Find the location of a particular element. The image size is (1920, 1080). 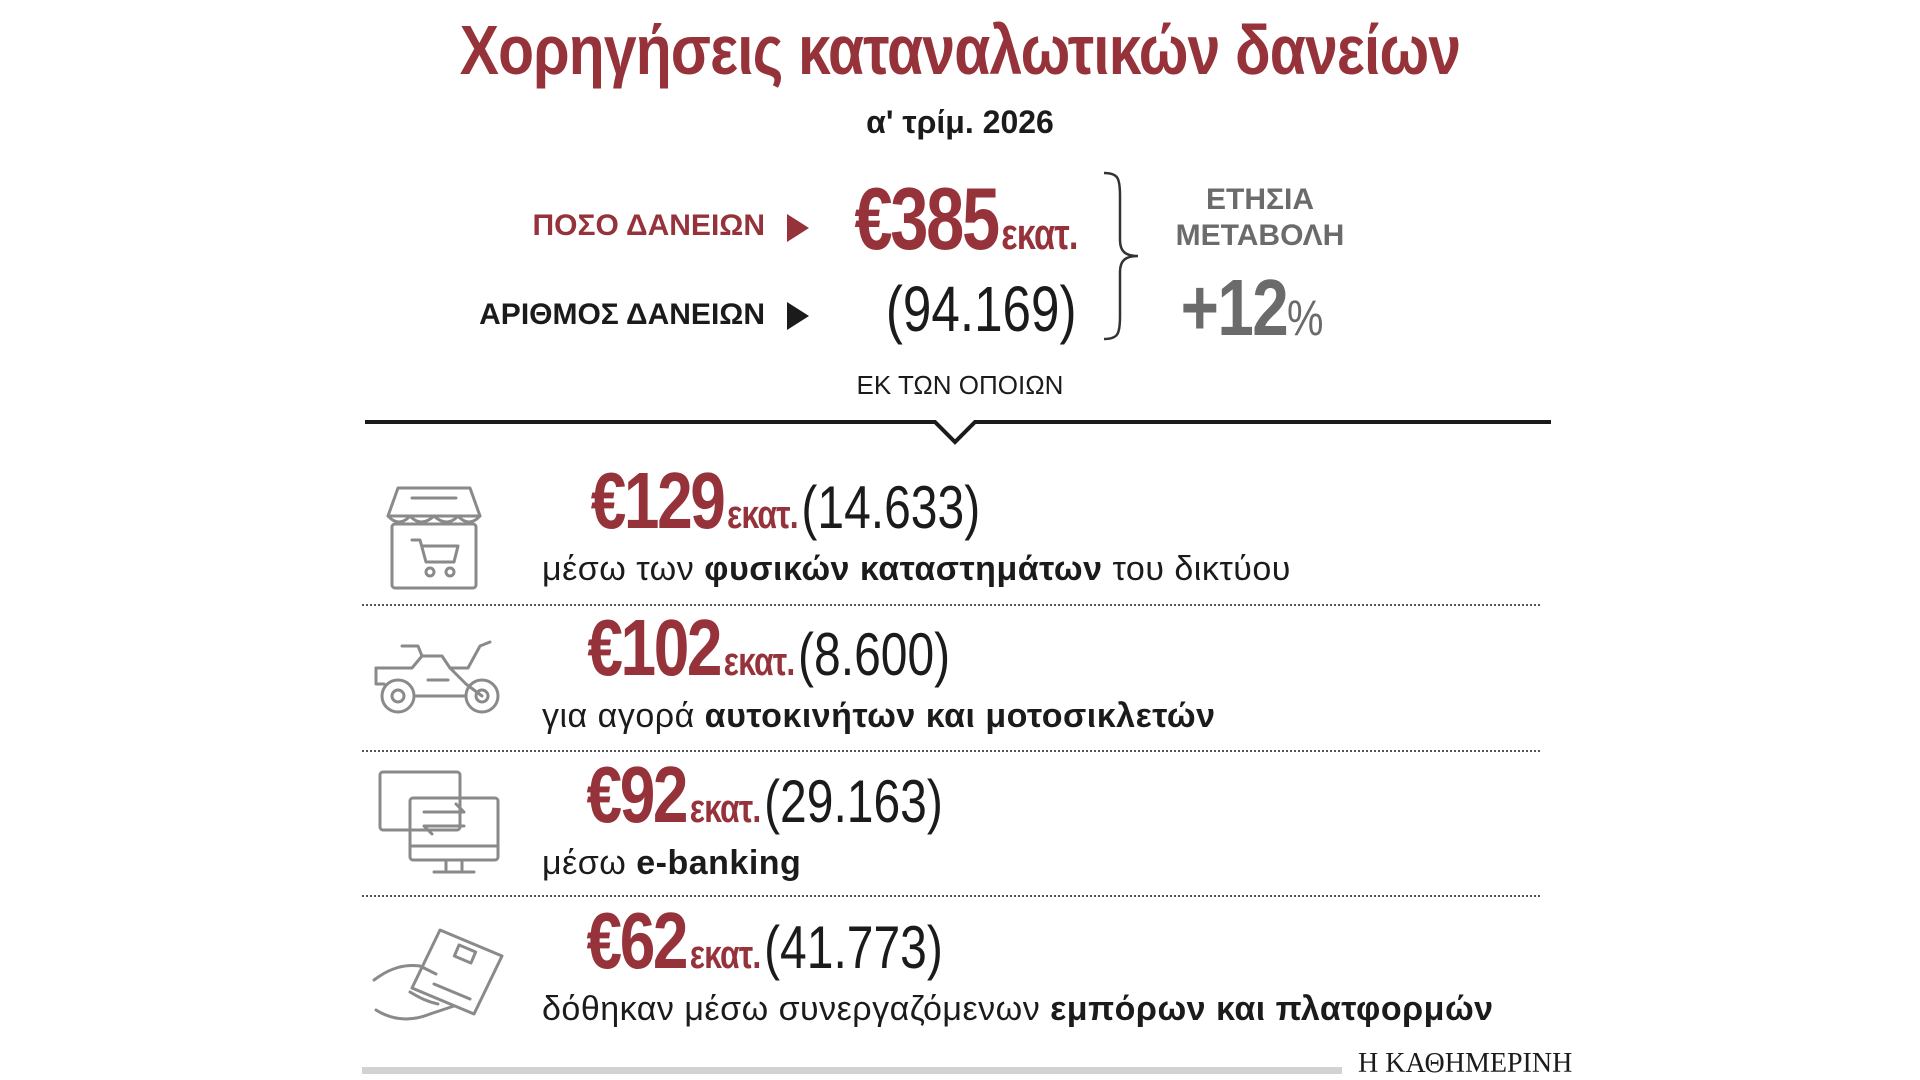

chart-title: Χορηγήσεις καταναλωτικών δανείων is located at coordinates (960, 50).